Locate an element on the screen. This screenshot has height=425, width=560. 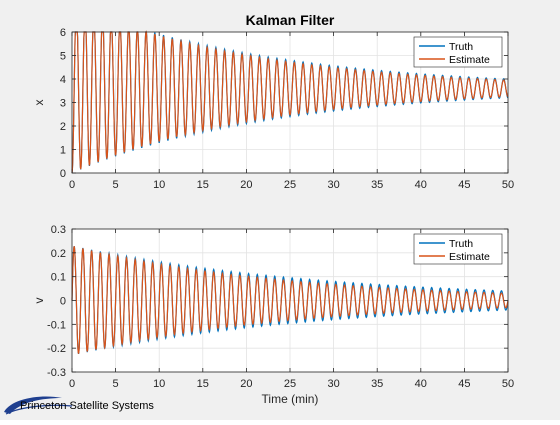
logo-label: Princeton Satellite Systems is located at coordinates (87, 406).